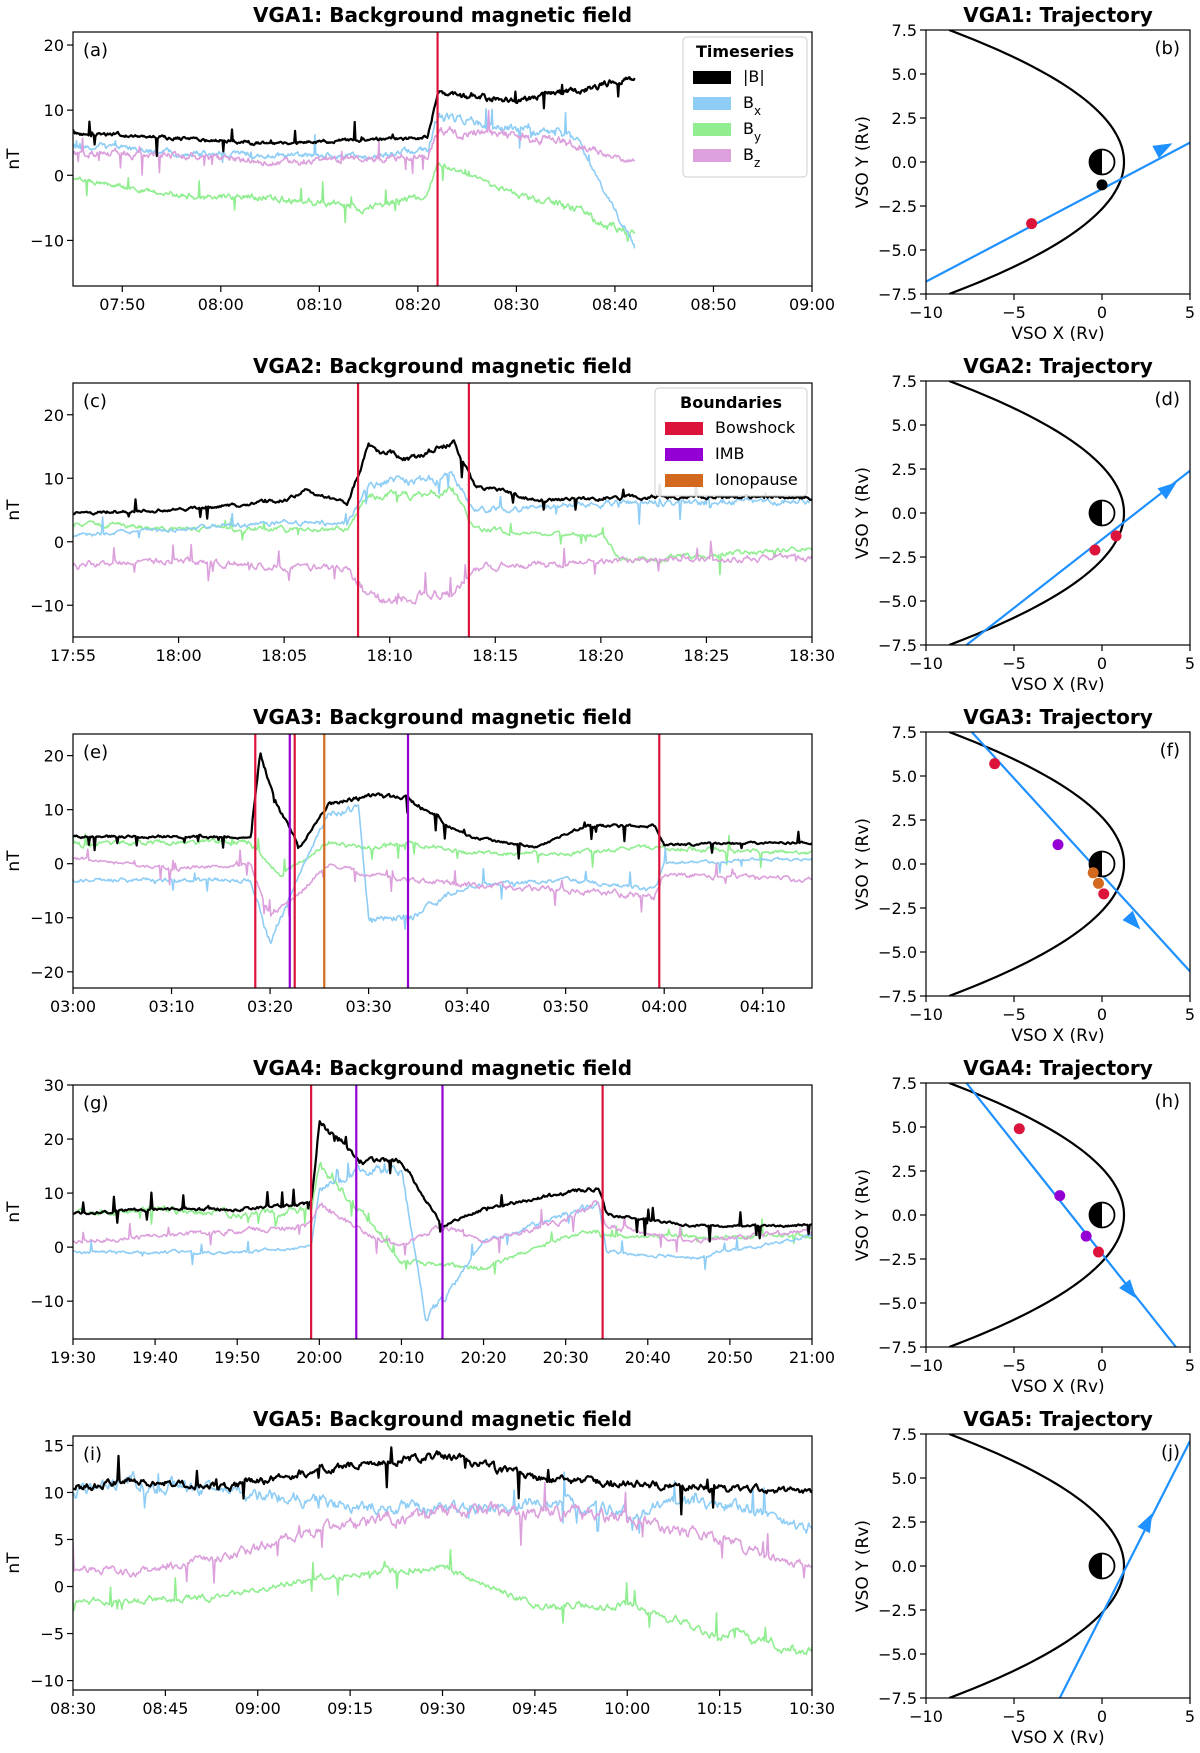 The image size is (1200, 1753). I want to click on y-tick-label: 20, so click(54, 415).